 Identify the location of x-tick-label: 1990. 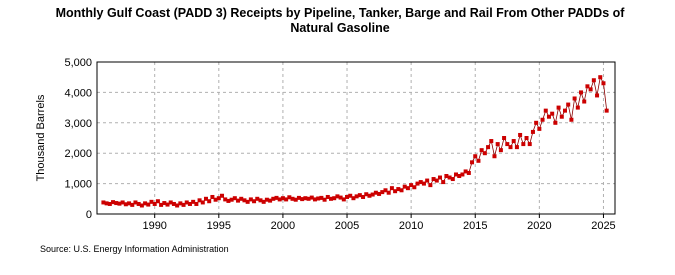
(154, 226).